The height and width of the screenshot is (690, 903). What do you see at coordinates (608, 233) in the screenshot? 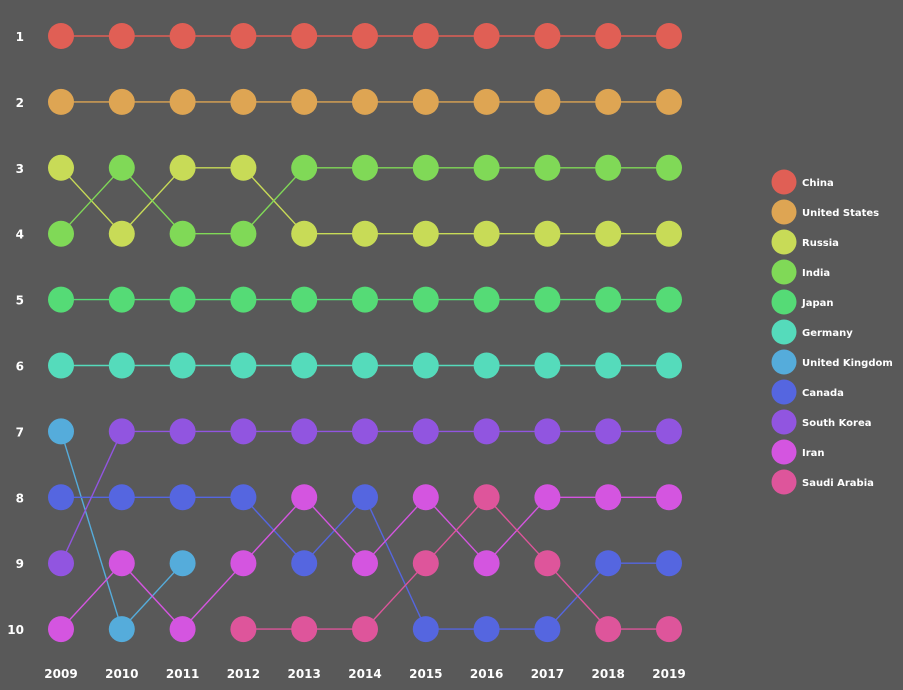
I see `point-russia-2018` at bounding box center [608, 233].